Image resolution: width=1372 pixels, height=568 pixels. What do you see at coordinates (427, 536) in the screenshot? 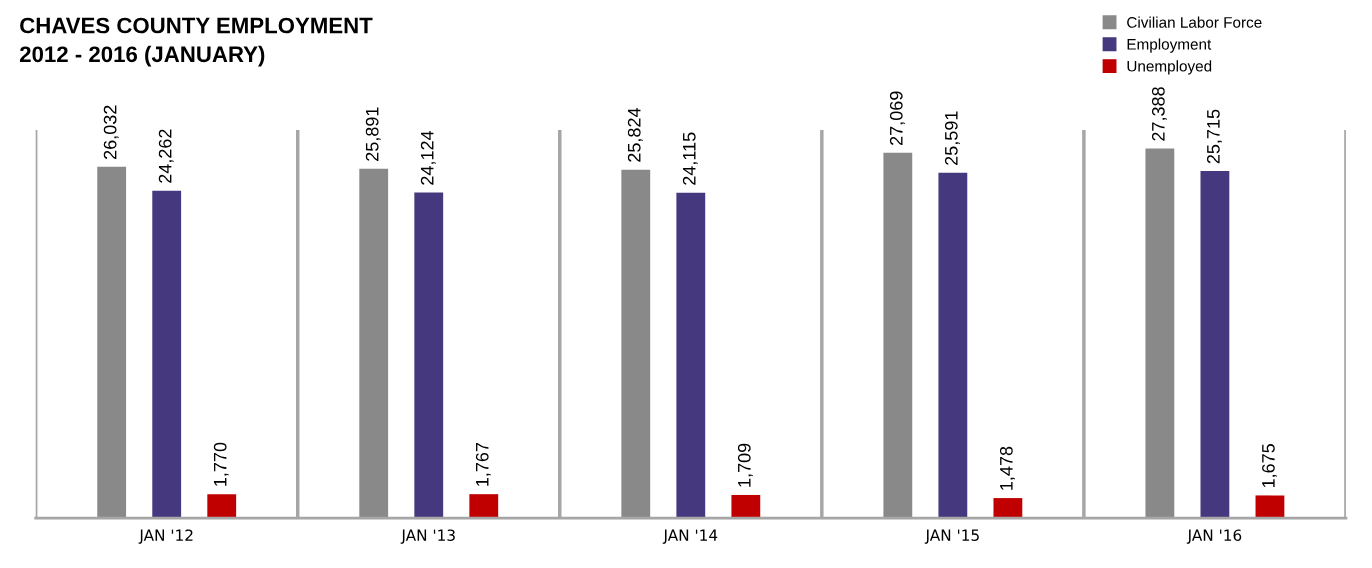
I see `x-tick-label: JAN '13` at bounding box center [427, 536].